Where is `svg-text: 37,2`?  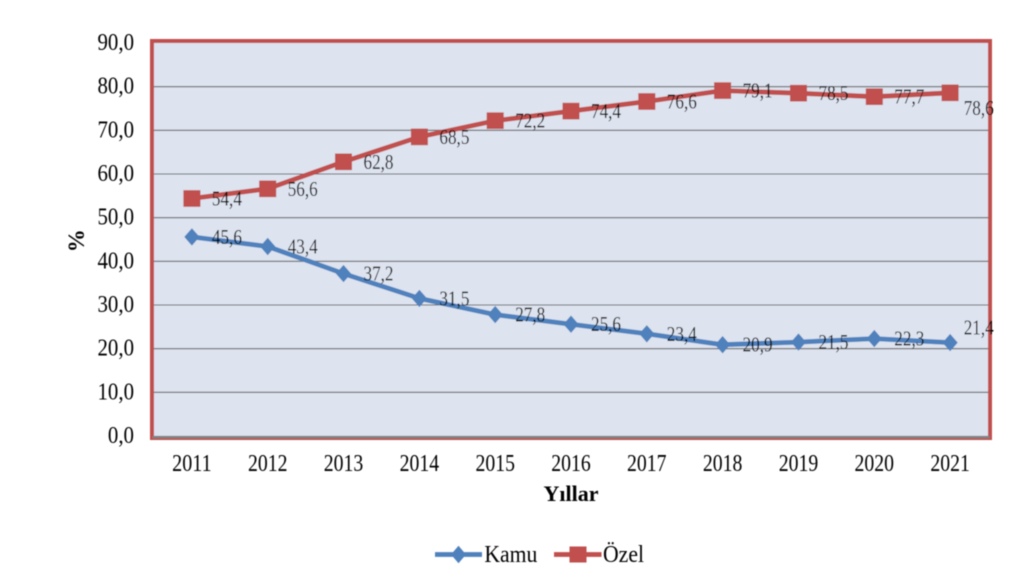
svg-text: 37,2 is located at coordinates (379, 274).